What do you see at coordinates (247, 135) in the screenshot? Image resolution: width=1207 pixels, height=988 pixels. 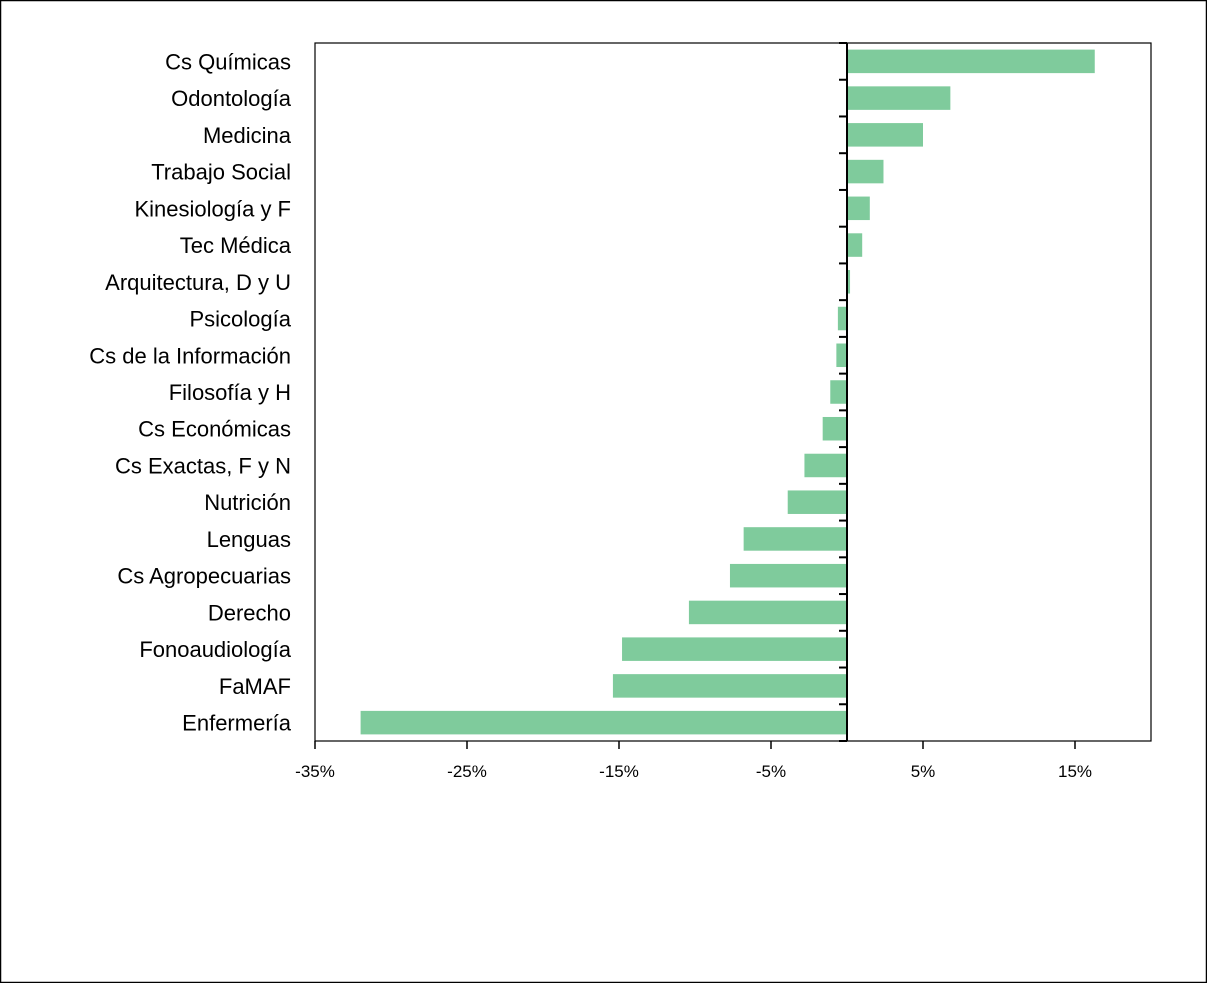 I see `category-label: Medicina` at bounding box center [247, 135].